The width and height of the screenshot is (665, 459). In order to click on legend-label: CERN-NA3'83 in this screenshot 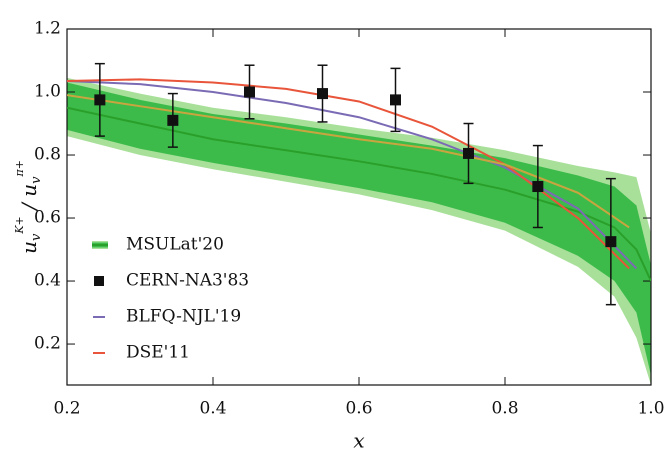, I will do `click(187, 281)`.